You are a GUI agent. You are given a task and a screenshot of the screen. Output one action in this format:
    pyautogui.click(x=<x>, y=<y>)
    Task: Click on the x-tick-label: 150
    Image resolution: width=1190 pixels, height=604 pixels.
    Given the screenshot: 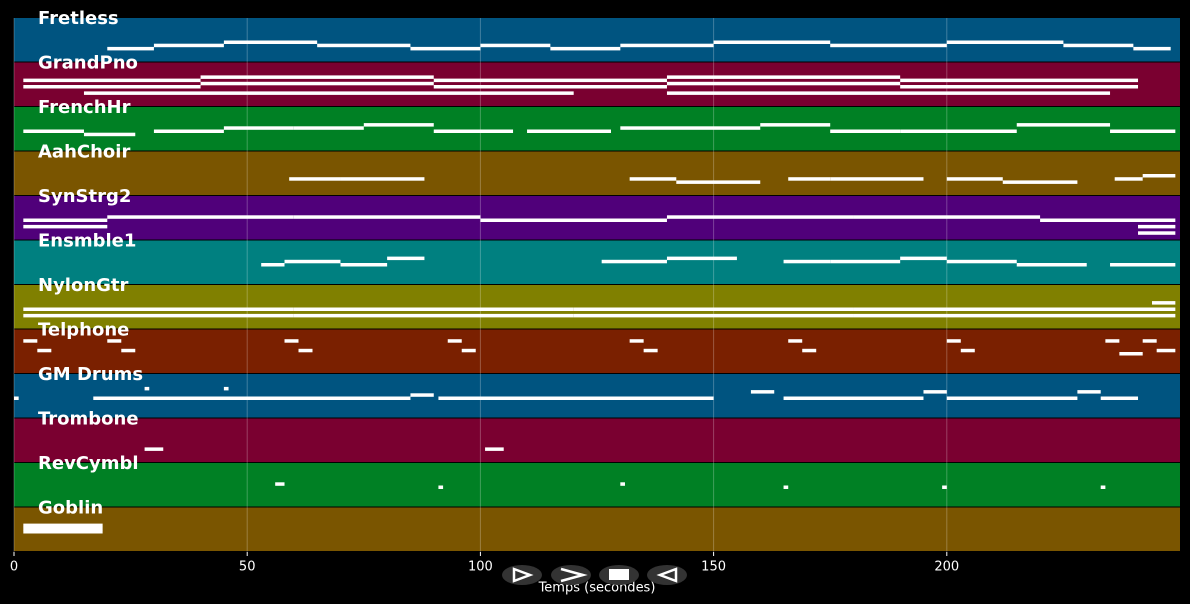 What is the action you would take?
    pyautogui.click(x=713, y=567)
    